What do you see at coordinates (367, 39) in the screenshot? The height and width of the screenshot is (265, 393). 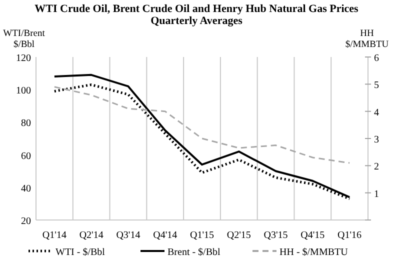 I see `y2-axis-title: HH $/MMBTU` at bounding box center [367, 39].